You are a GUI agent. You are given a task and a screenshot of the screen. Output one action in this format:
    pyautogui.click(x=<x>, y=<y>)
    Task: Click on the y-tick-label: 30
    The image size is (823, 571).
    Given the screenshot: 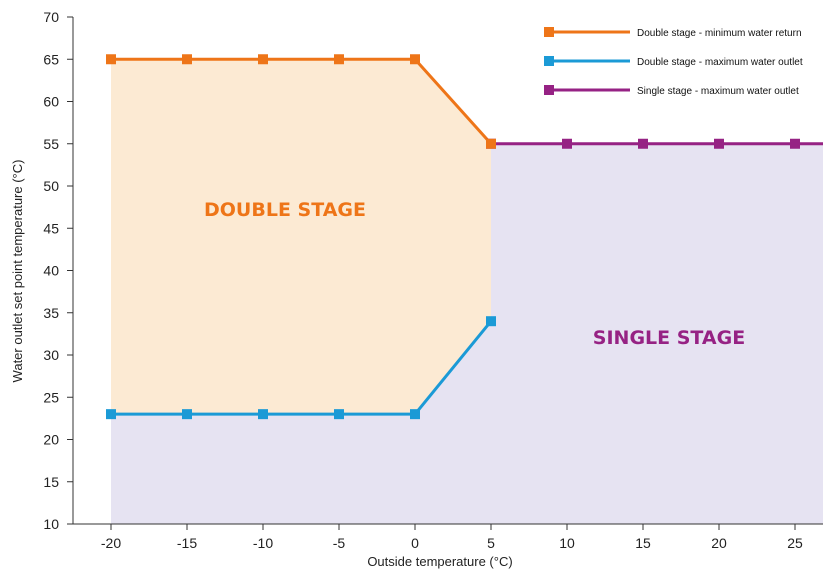 What is the action you would take?
    pyautogui.click(x=51, y=355)
    